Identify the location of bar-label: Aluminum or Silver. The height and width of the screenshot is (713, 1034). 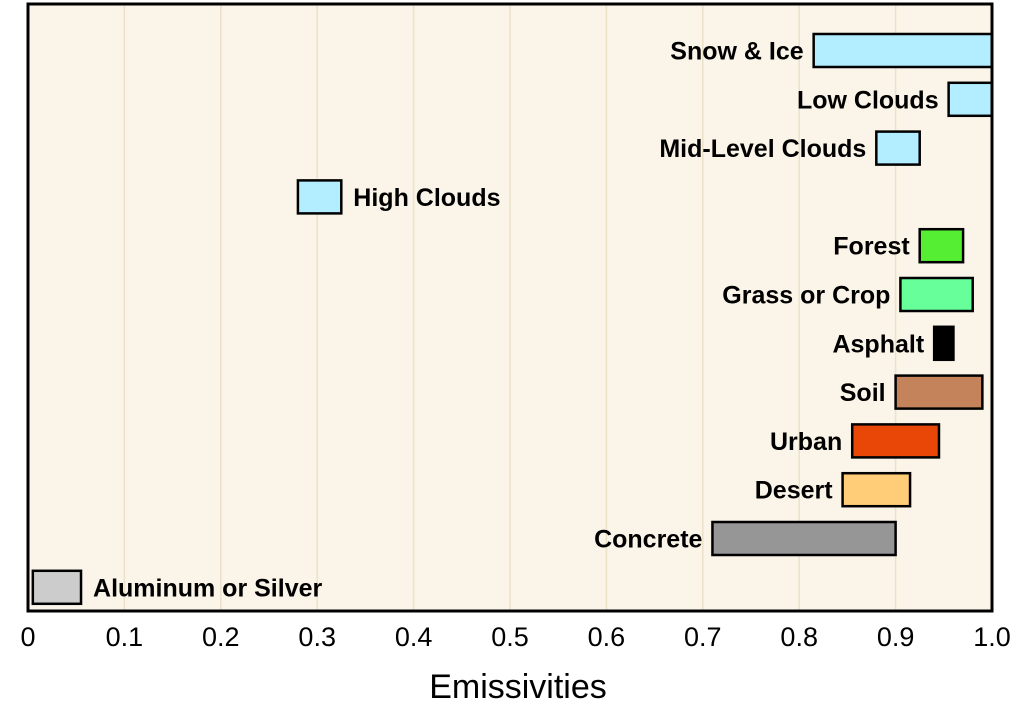
(207, 588).